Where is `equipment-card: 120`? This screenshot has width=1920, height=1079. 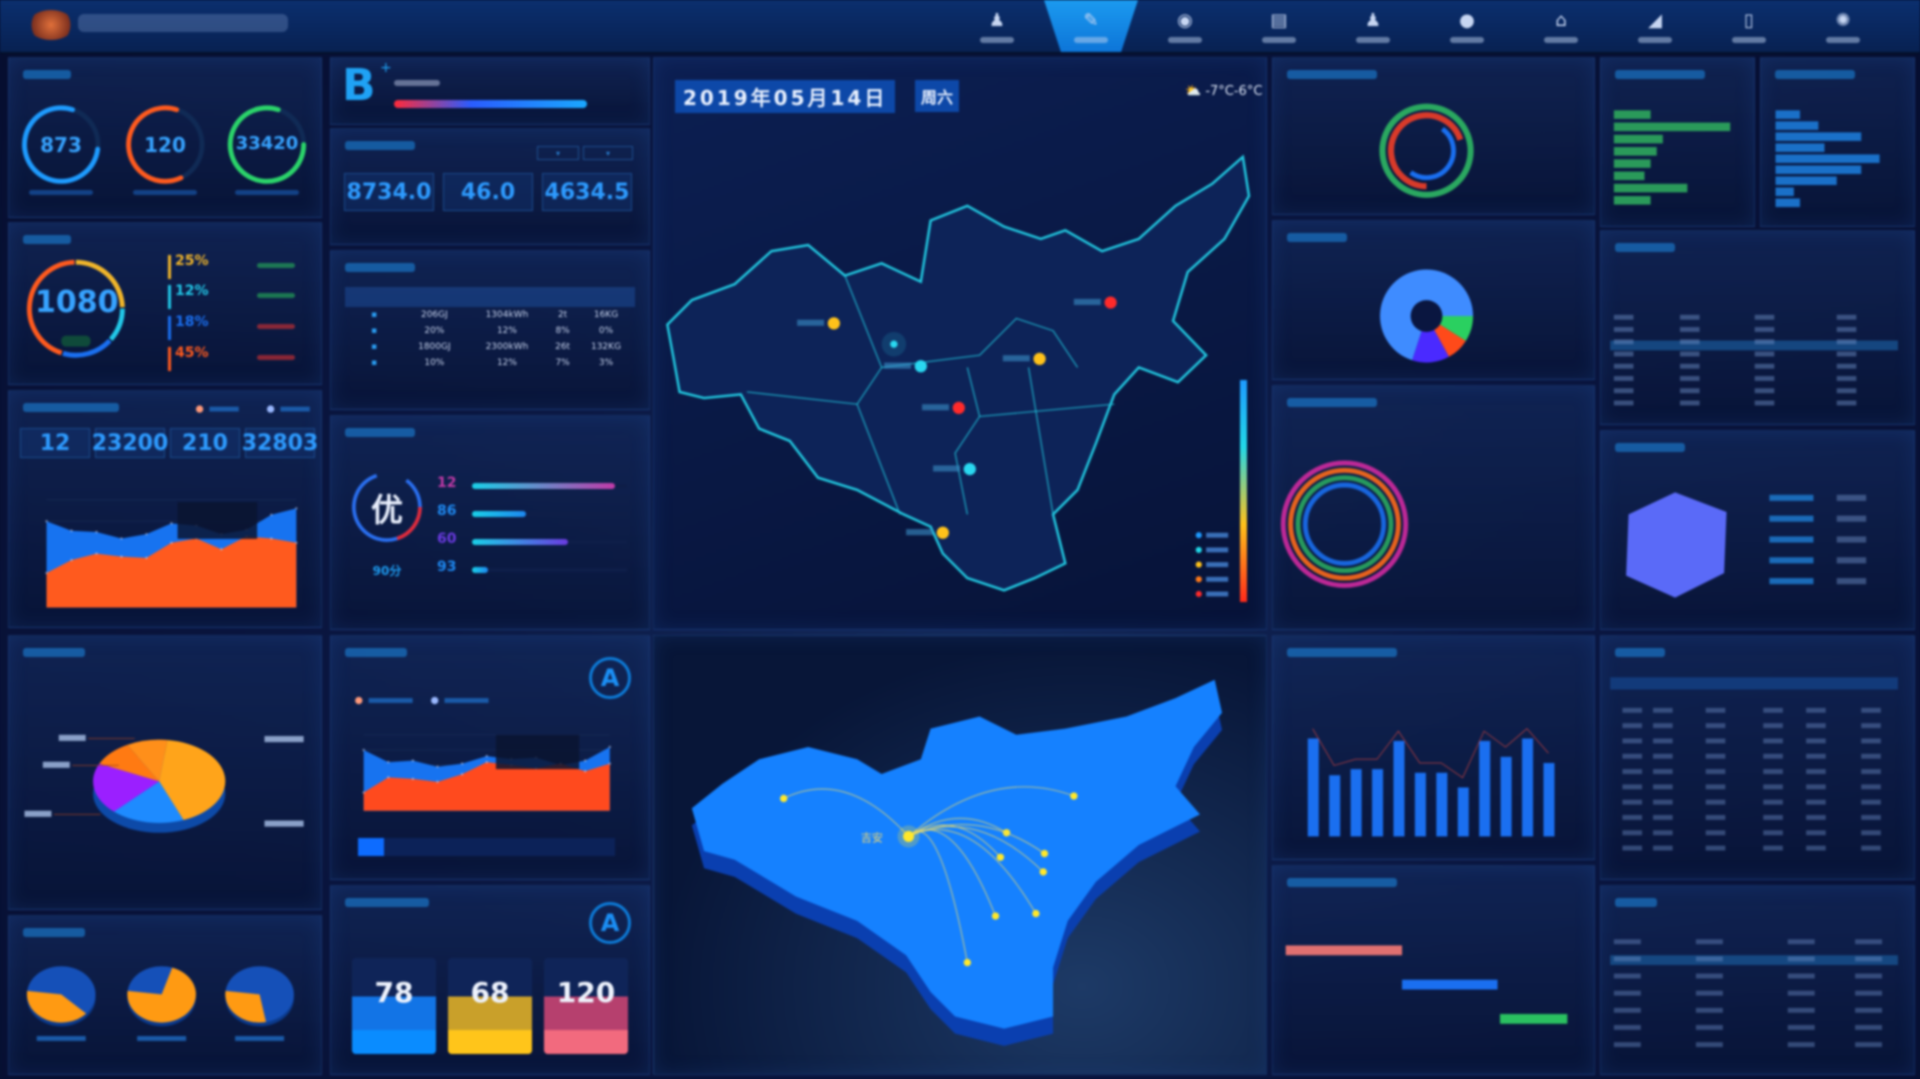 equipment-card: 120 is located at coordinates (586, 1006).